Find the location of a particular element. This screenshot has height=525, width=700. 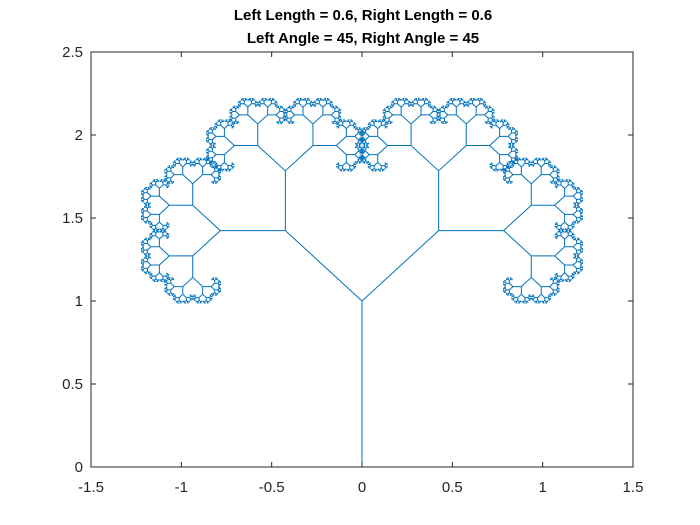

y-tick-label: 1 is located at coordinates (79, 301).